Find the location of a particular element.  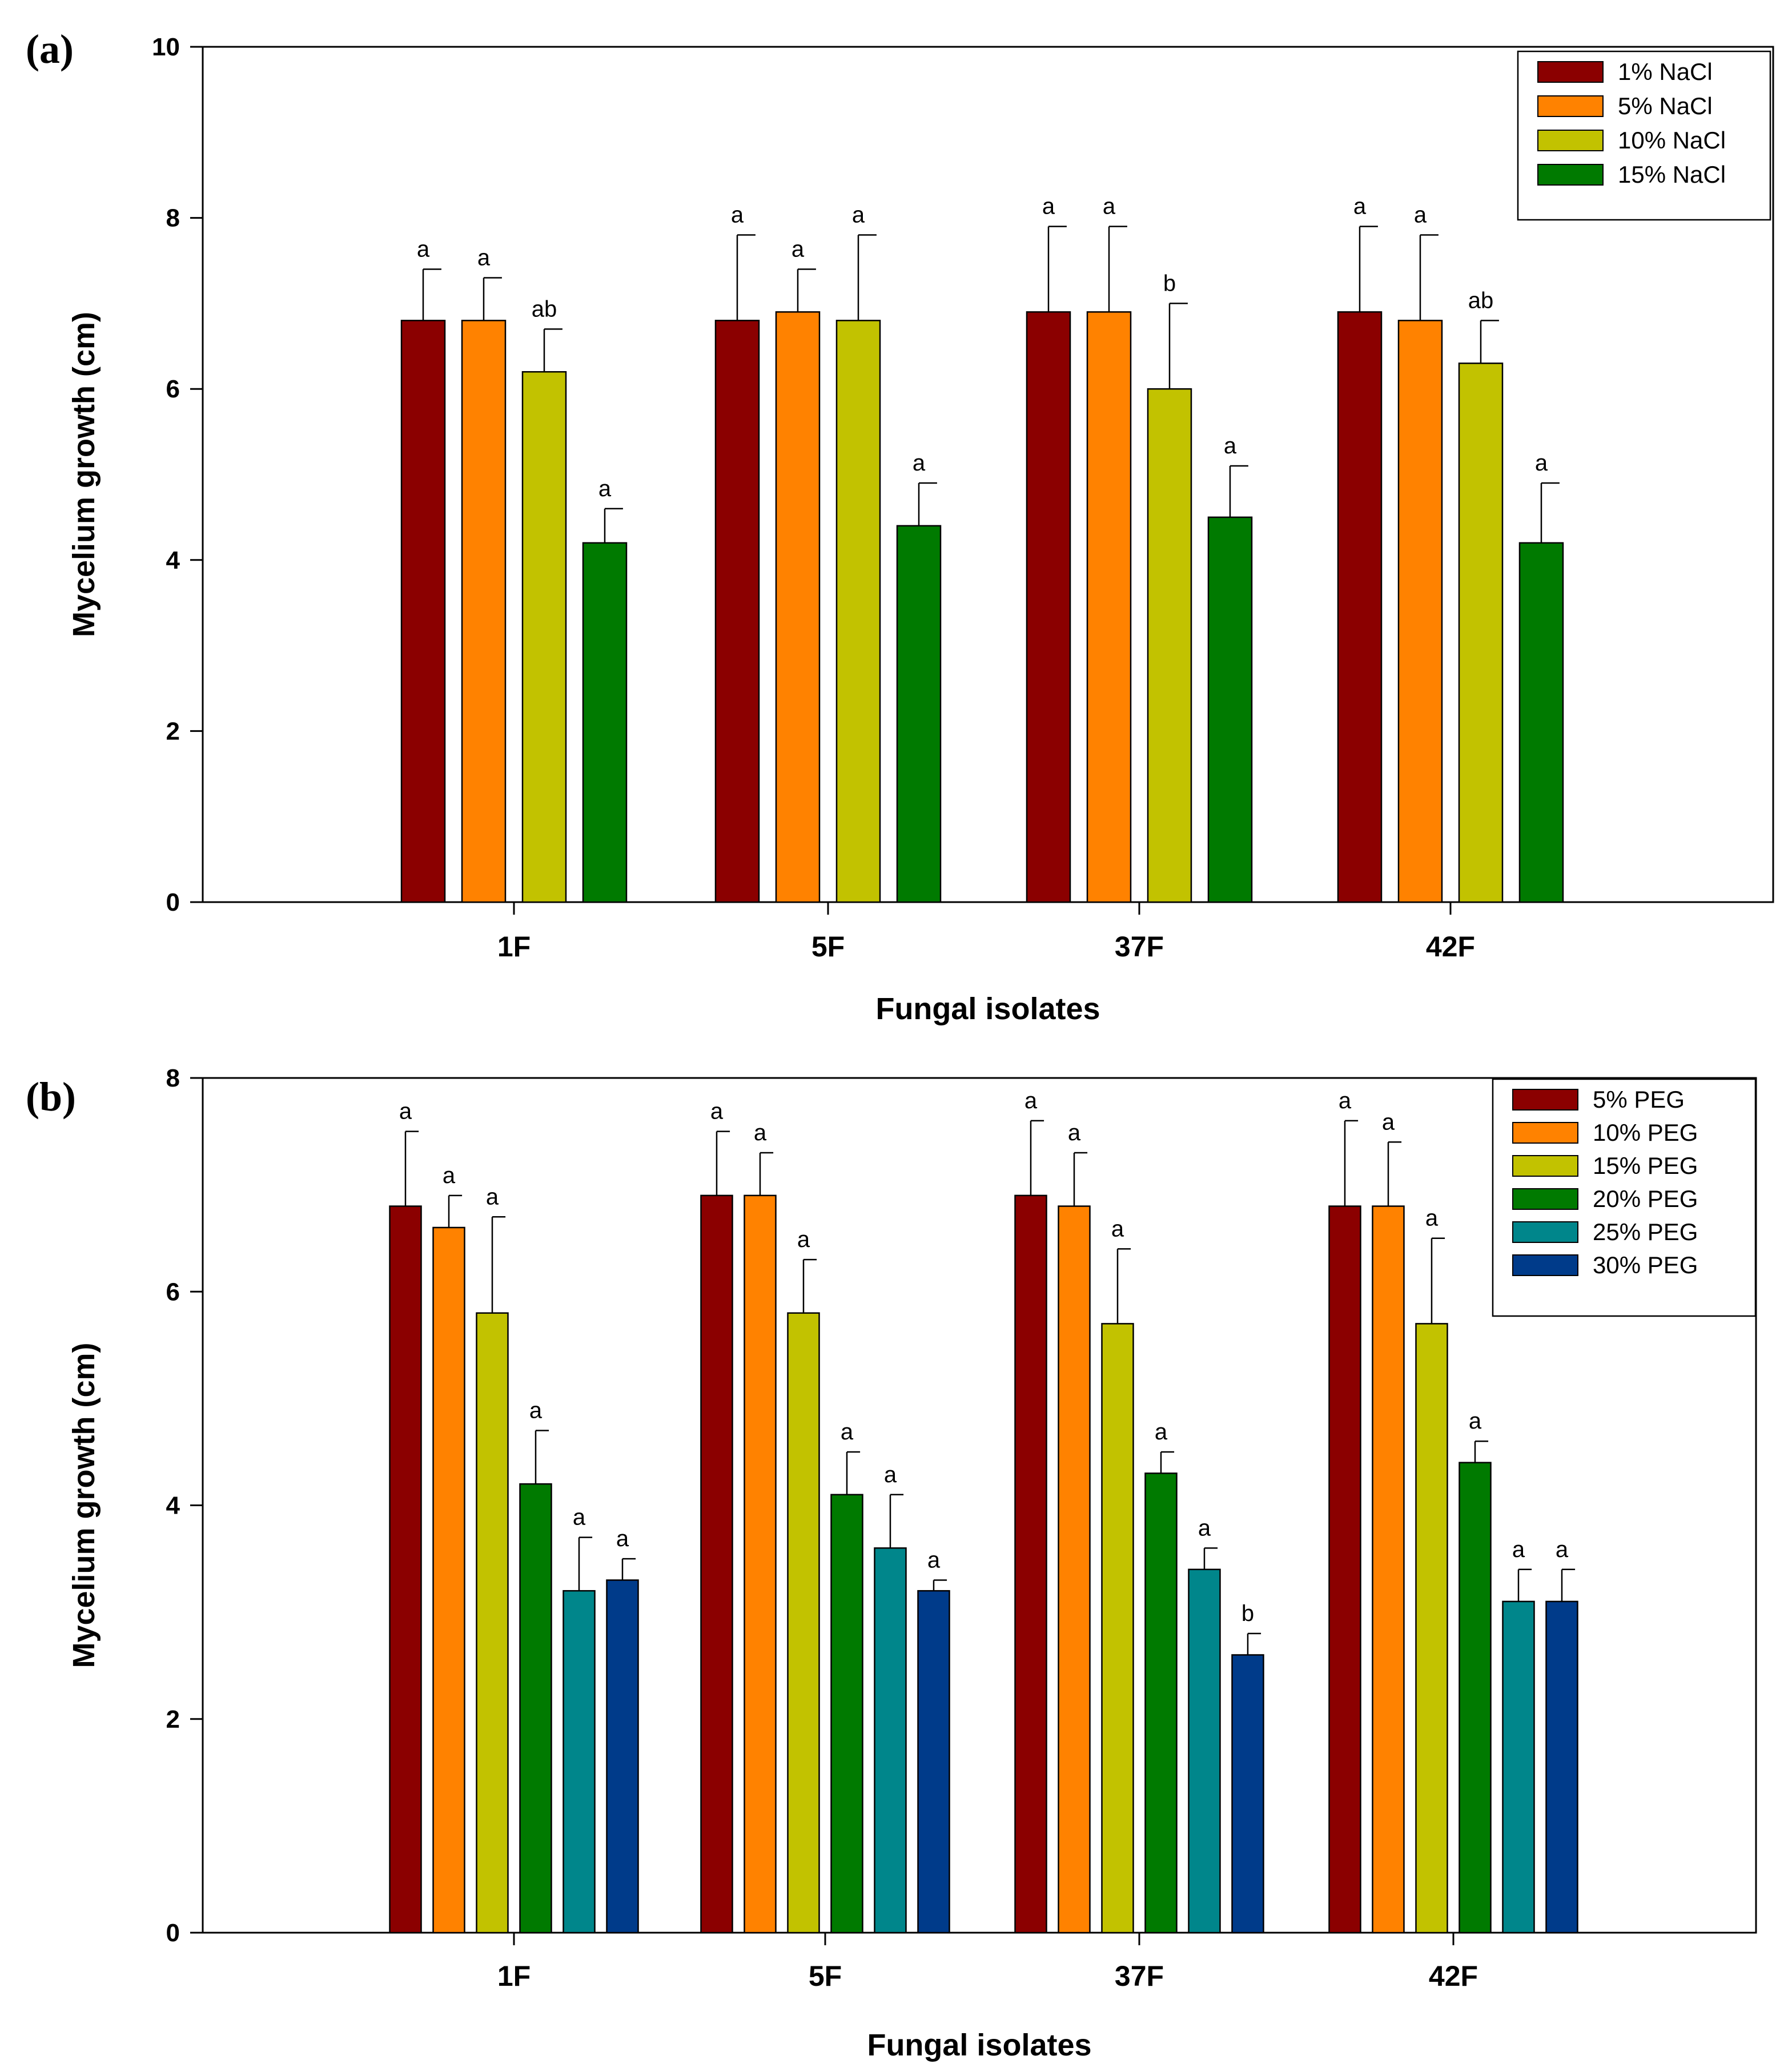

legend-label: 25% PEG is located at coordinates (1645, 1231).